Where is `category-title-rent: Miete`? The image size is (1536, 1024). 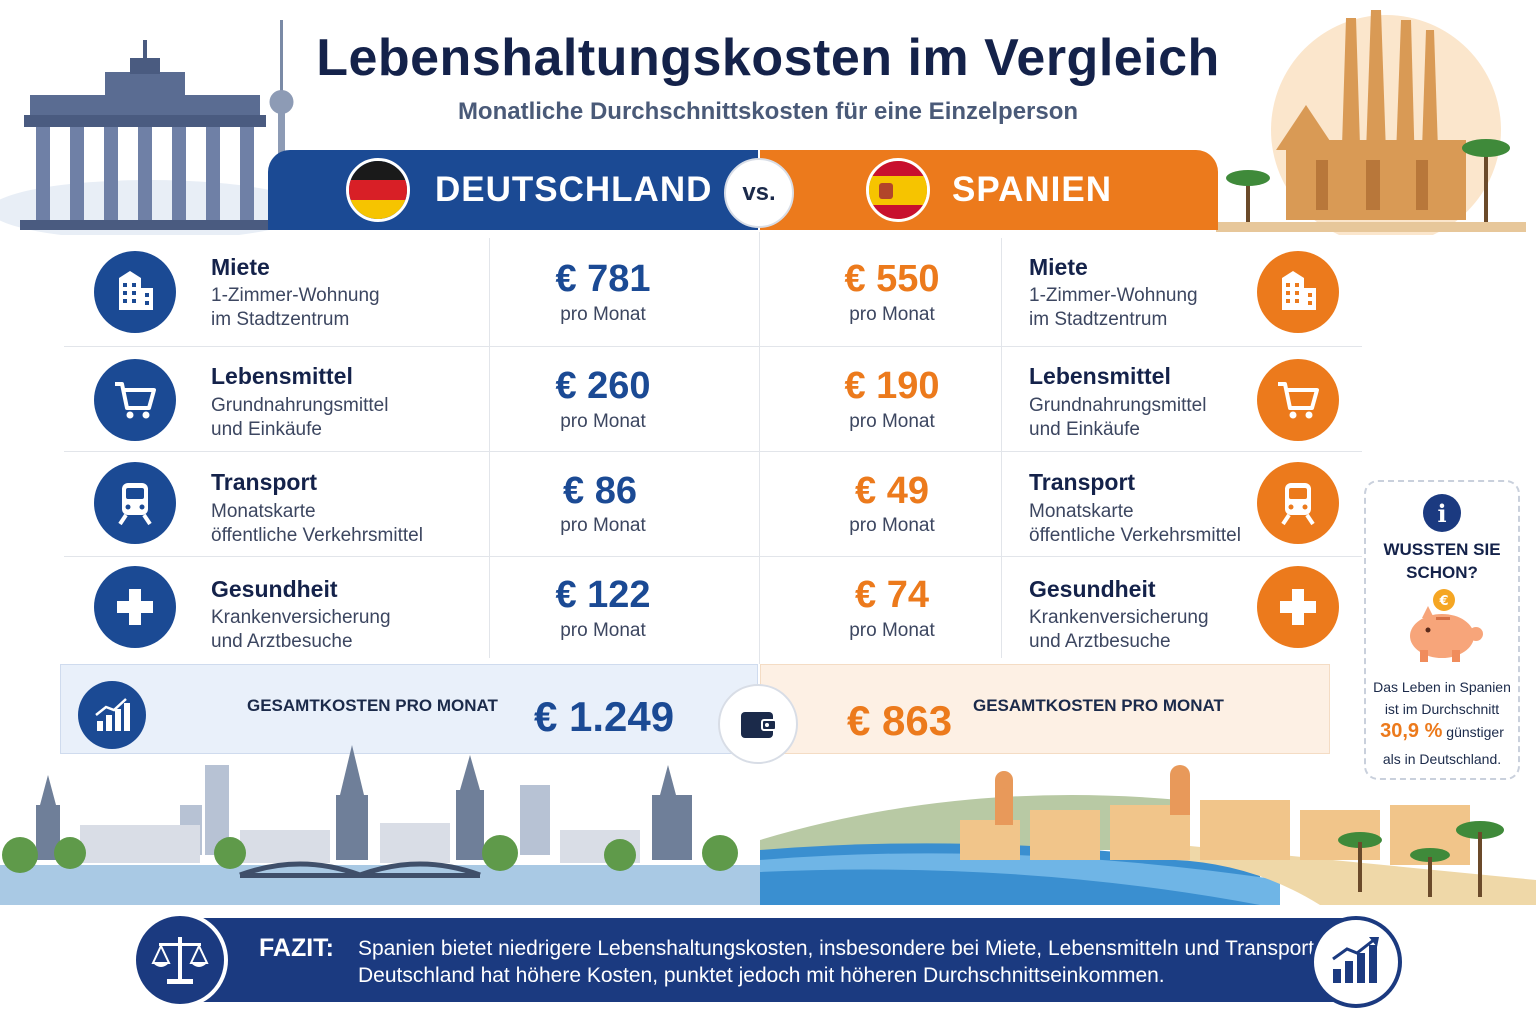
category-title-rent: Miete is located at coordinates (240, 267).